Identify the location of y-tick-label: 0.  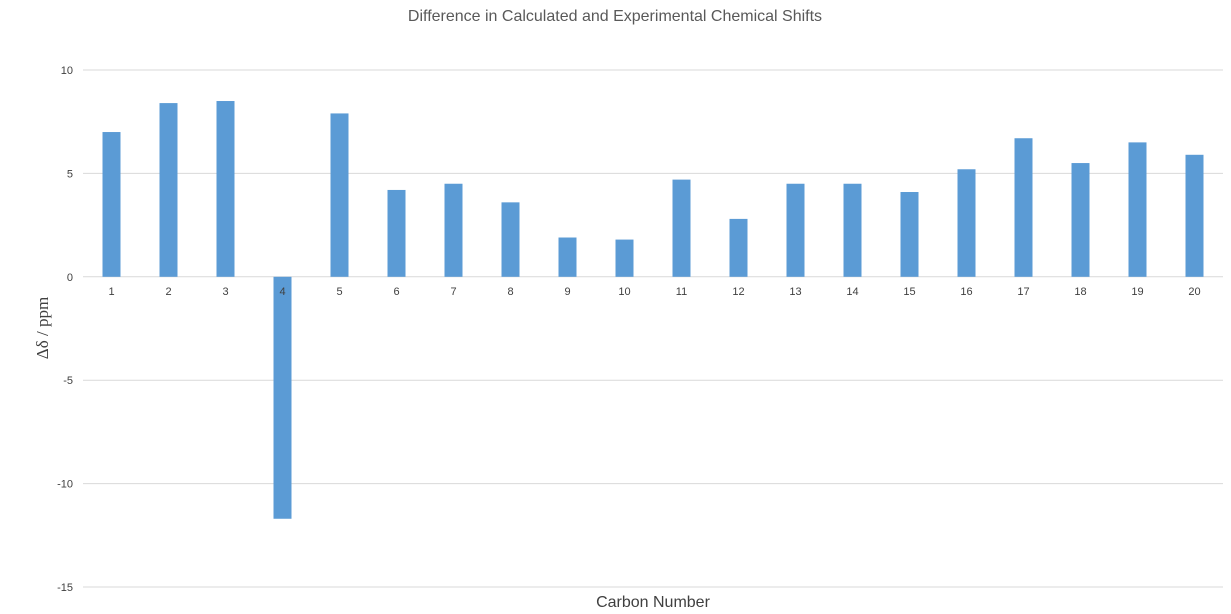
(70, 278).